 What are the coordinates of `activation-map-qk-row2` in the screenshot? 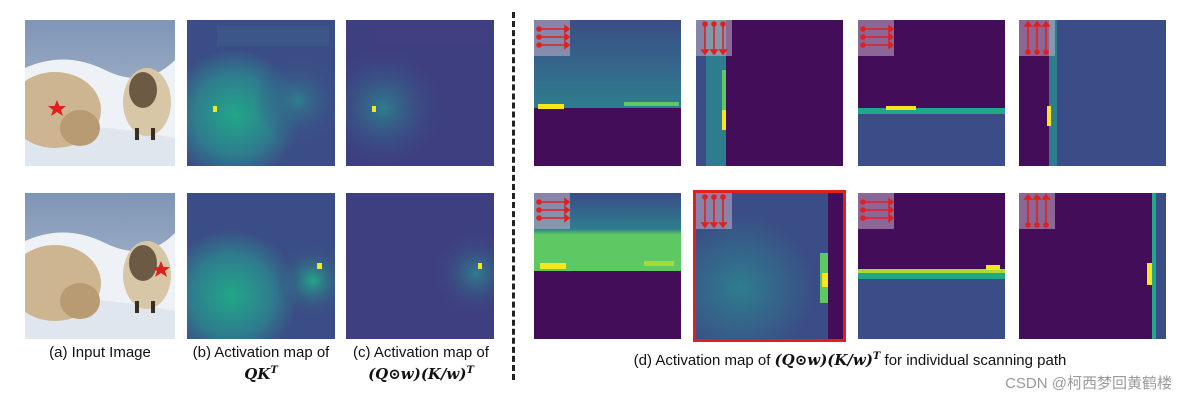 It's located at (261, 266).